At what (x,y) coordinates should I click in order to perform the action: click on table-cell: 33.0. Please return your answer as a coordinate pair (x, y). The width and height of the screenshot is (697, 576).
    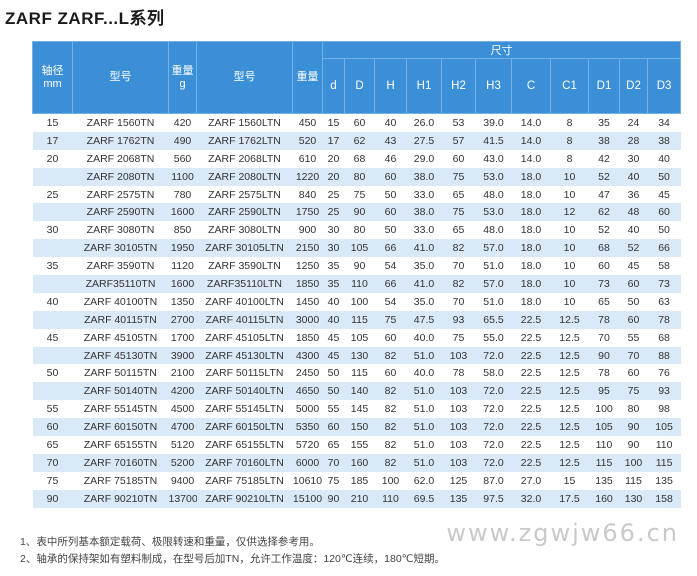
    Looking at the image, I should click on (424, 194).